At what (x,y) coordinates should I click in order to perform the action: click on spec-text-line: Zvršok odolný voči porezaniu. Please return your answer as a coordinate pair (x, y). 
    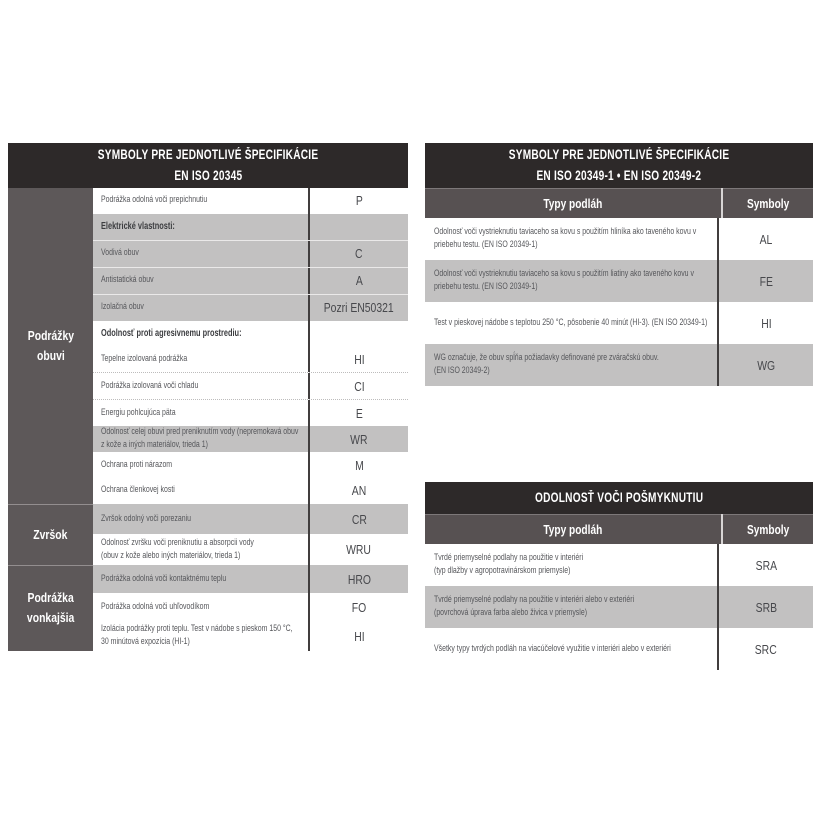
    Looking at the image, I should click on (146, 518).